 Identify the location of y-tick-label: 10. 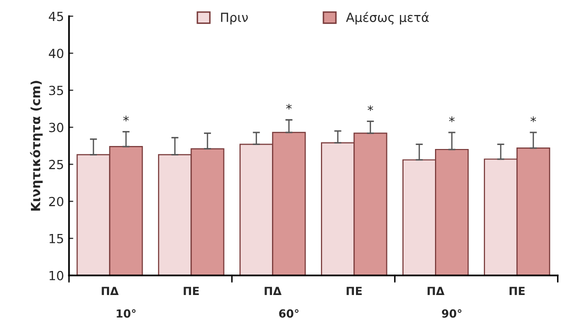
(57, 275).